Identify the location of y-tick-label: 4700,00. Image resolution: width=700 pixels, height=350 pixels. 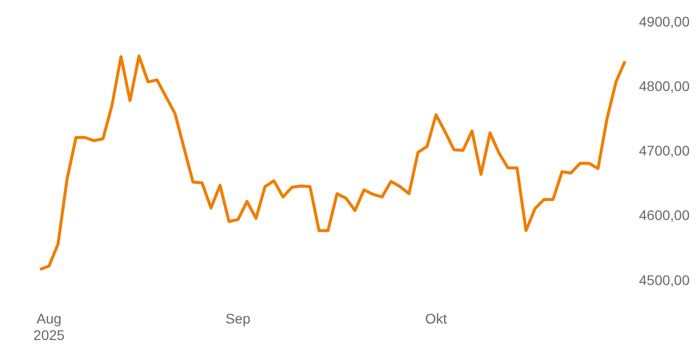
(664, 150).